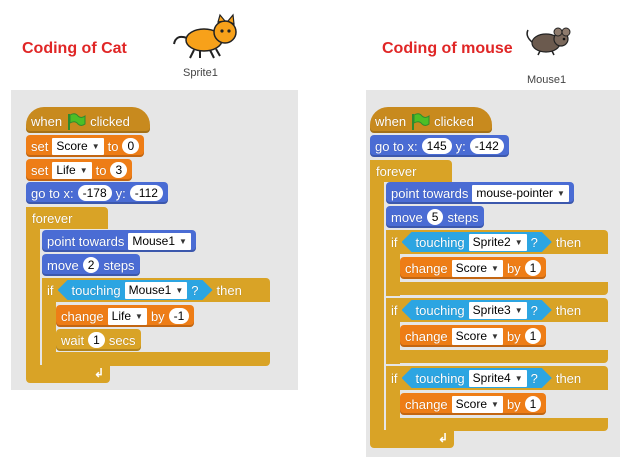  Describe the element at coordinates (412, 439) in the screenshot. I see `mouse-forever-bottom` at that location.